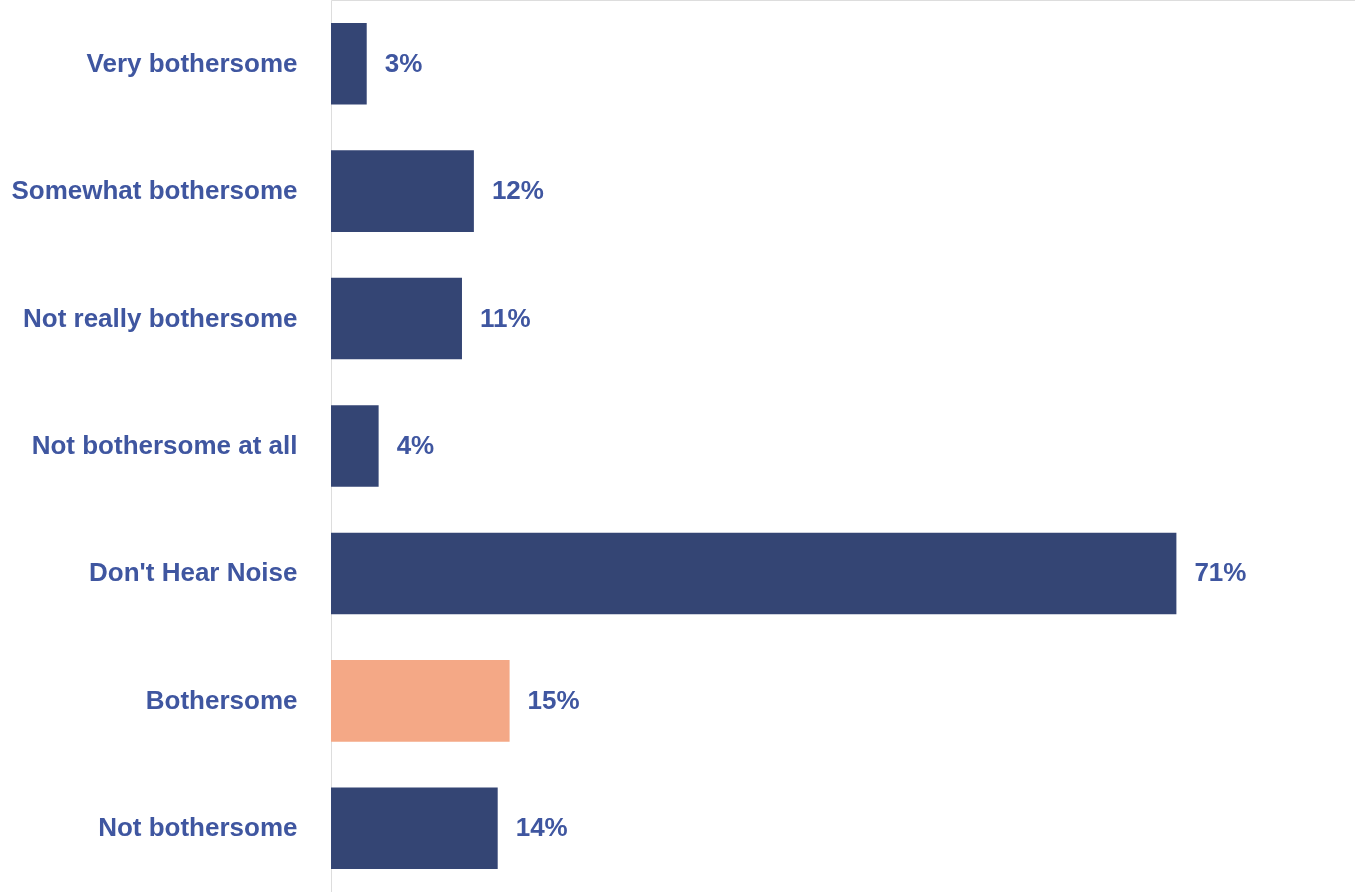 The image size is (1355, 892). Describe the element at coordinates (154, 190) in the screenshot. I see `y-tick-label: Somewhat bothersome` at that location.